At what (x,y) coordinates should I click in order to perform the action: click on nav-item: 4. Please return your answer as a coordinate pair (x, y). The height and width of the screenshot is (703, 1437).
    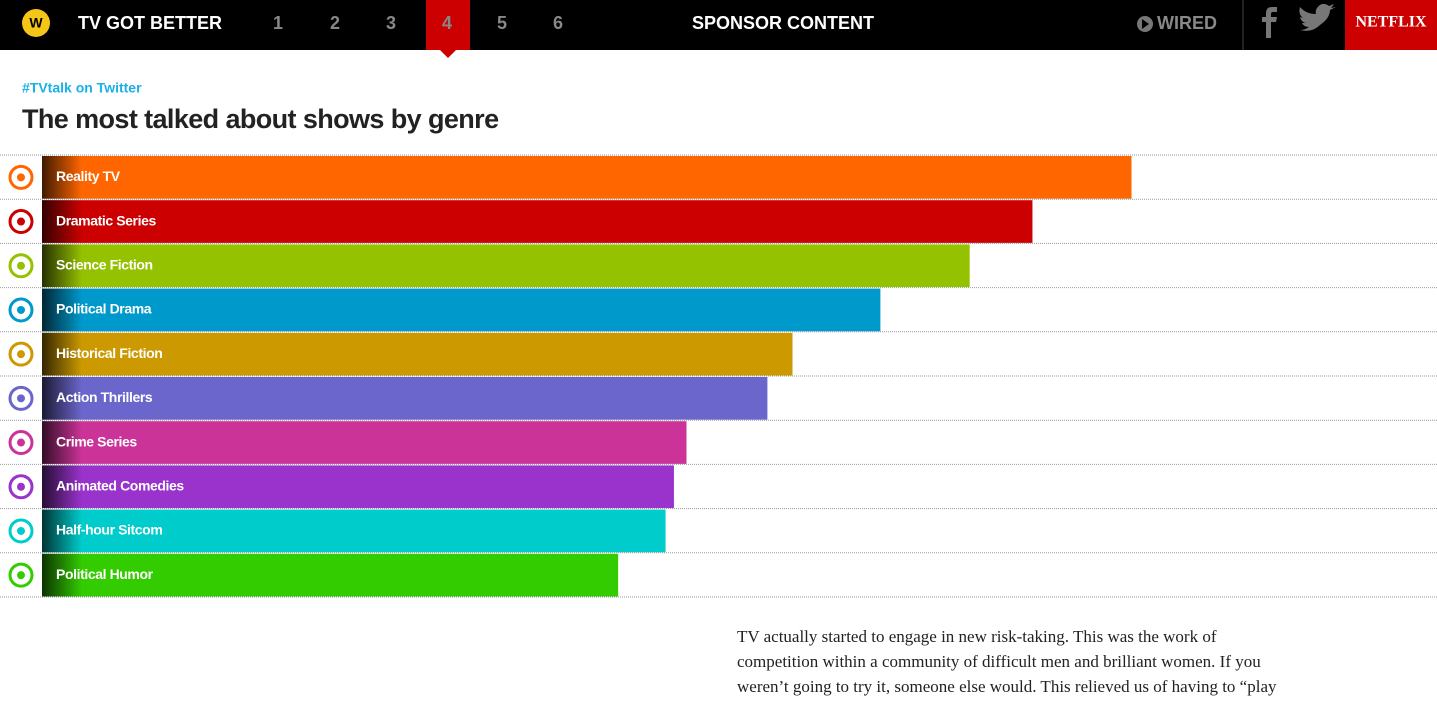
    Looking at the image, I should click on (447, 23).